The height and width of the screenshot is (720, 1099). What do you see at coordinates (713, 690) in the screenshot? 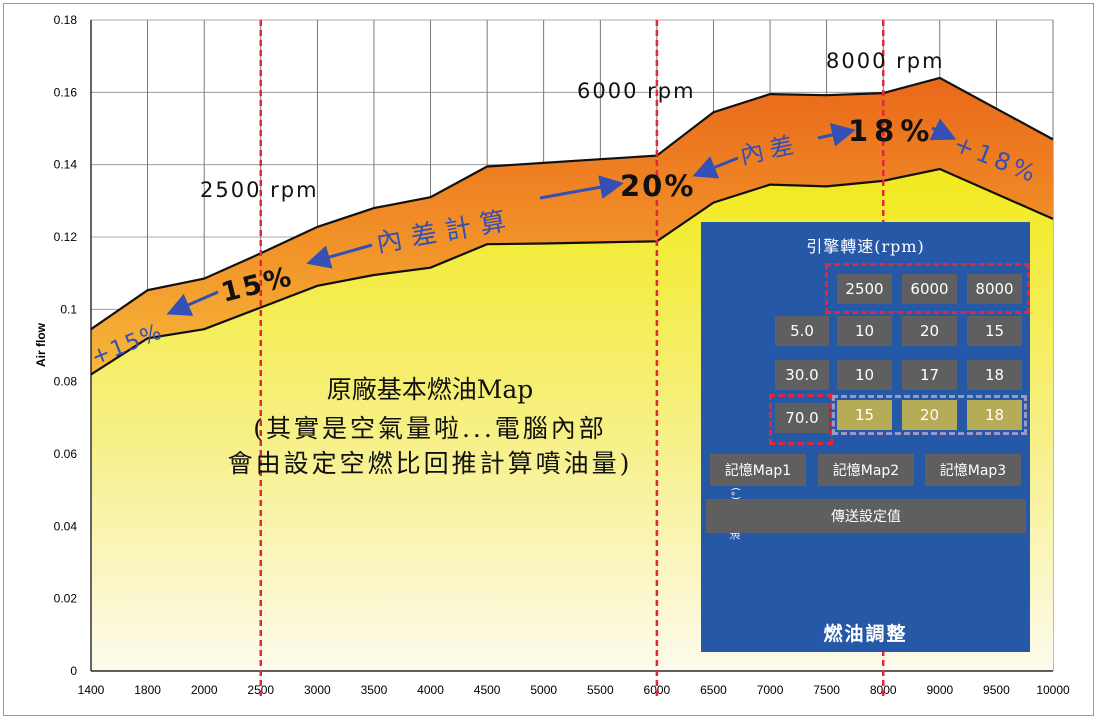
I see `x-tick-label: 6500` at bounding box center [713, 690].